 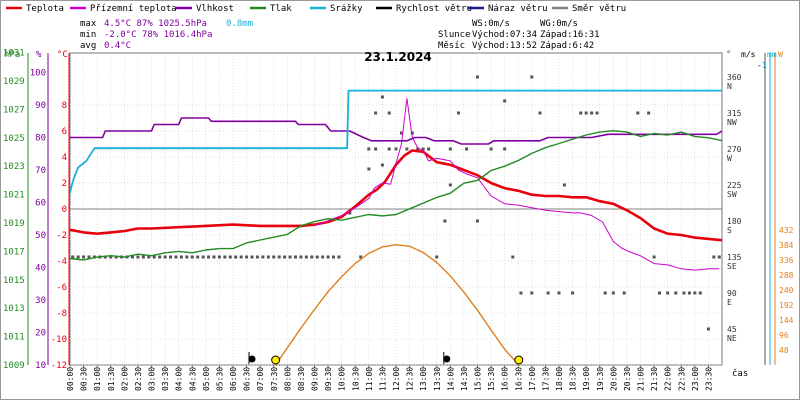 I want to click on temperature-tick-label: -8, so click(x=61, y=314).